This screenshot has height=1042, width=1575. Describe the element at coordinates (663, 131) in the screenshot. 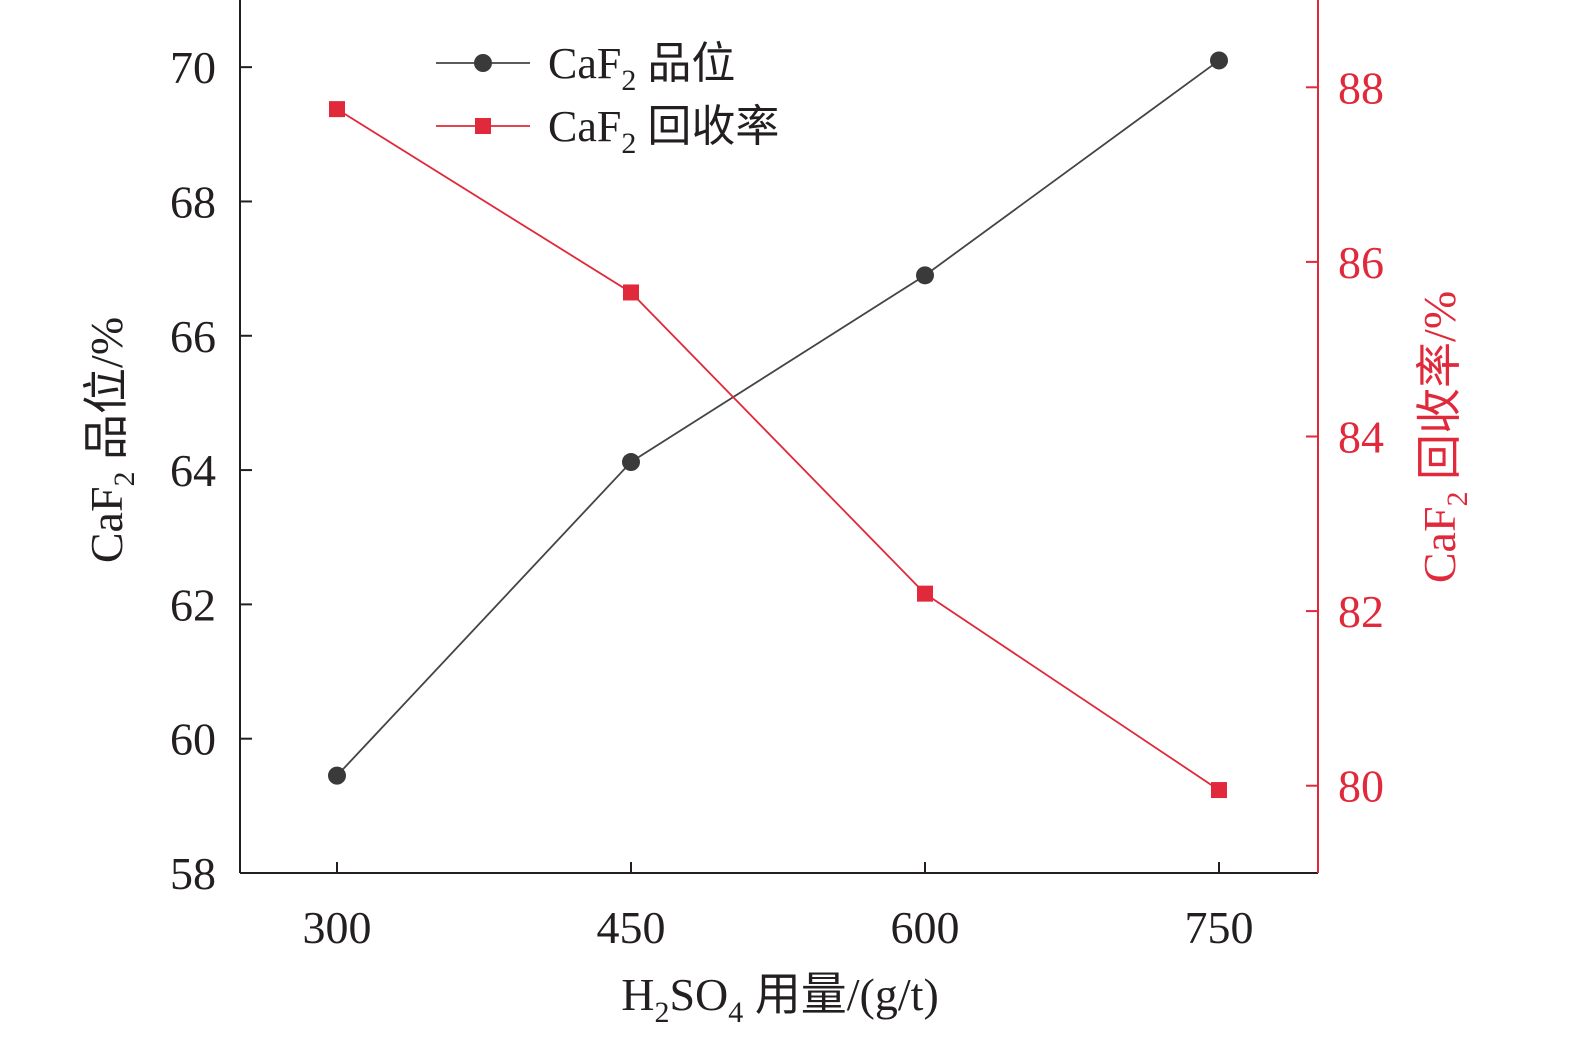

I see `legend-label-2: CaF2 回收率` at that location.